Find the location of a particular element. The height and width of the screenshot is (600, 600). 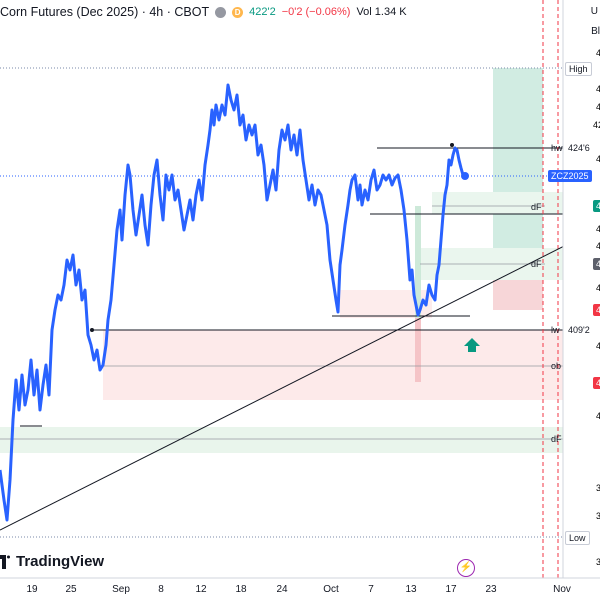

tradingview-logo-icon is located at coordinates (5, 561).